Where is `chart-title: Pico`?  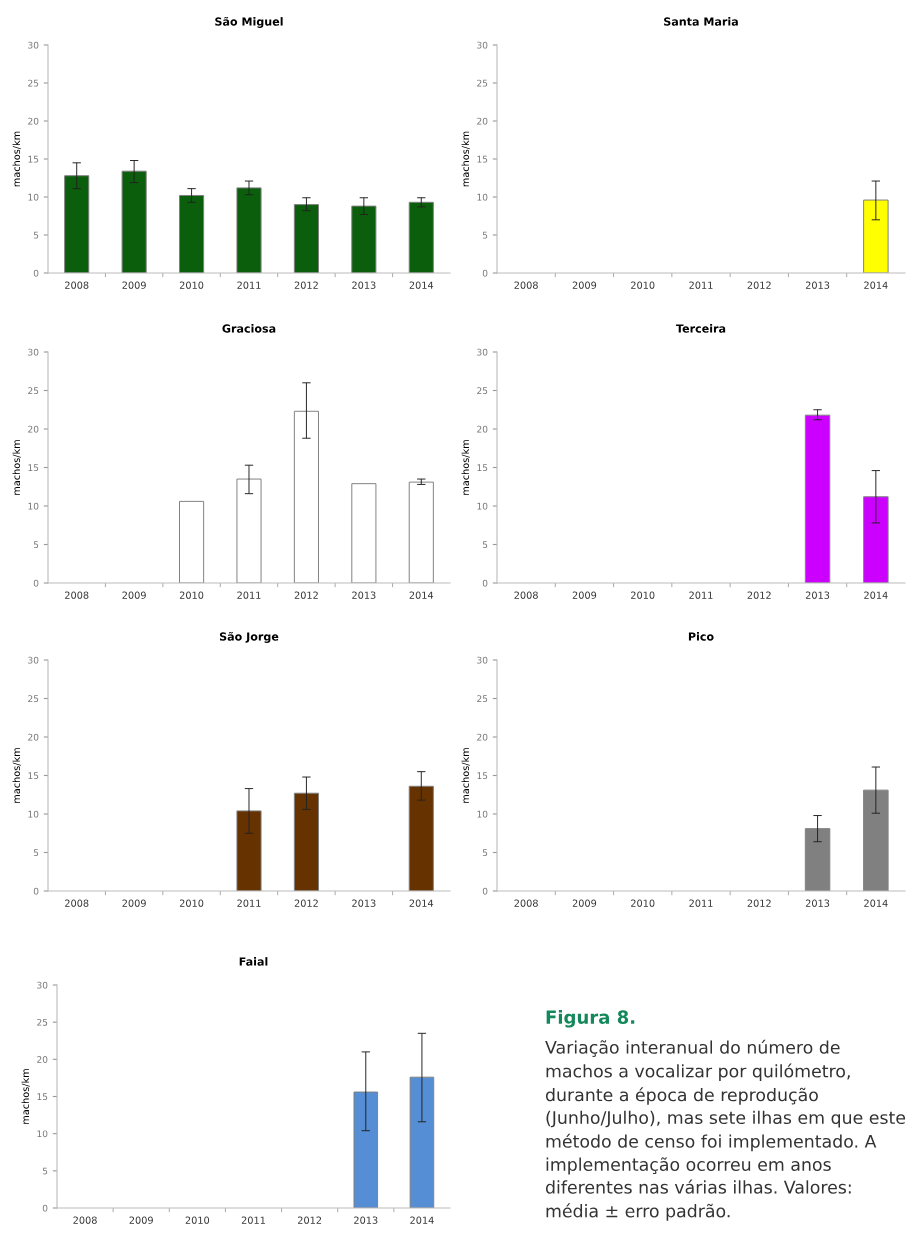 chart-title: Pico is located at coordinates (701, 636).